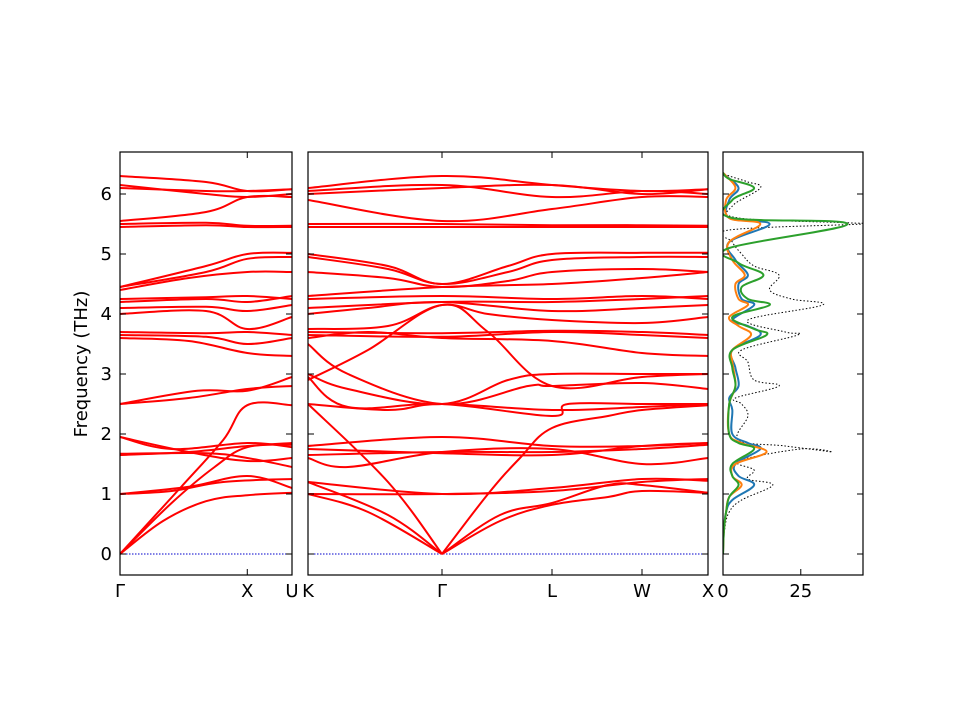  Describe the element at coordinates (800, 591) in the screenshot. I see `dos-x-tick-label: 25` at that location.